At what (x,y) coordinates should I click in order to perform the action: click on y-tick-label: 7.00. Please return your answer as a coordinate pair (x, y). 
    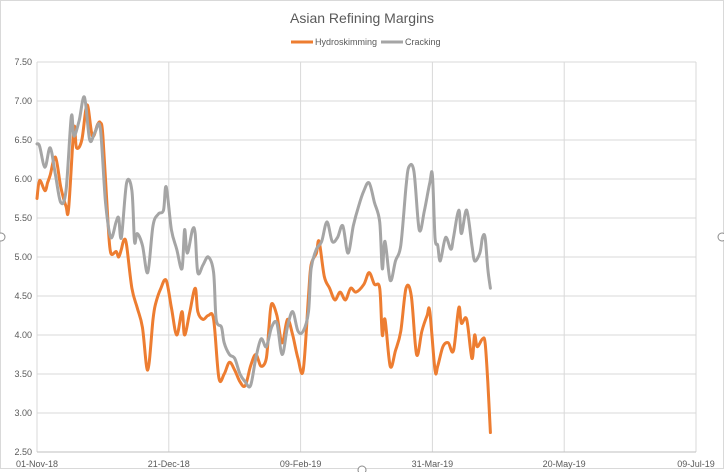
    Looking at the image, I should click on (23, 101).